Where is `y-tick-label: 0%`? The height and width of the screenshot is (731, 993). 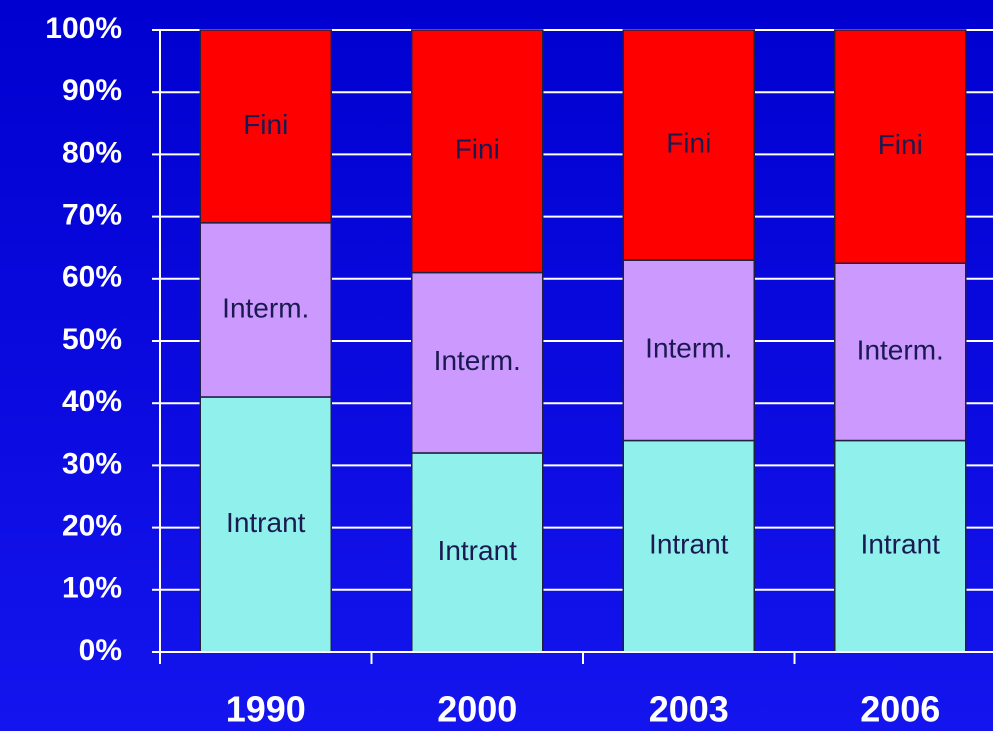
y-tick-label: 0% is located at coordinates (100, 650).